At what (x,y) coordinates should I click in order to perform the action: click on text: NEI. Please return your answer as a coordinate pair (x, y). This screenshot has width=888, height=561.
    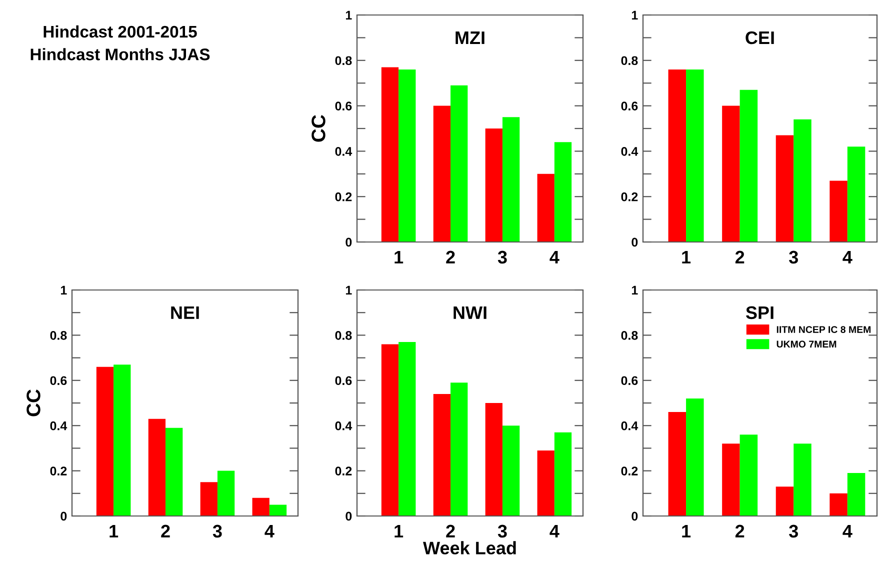
    Looking at the image, I should click on (185, 312).